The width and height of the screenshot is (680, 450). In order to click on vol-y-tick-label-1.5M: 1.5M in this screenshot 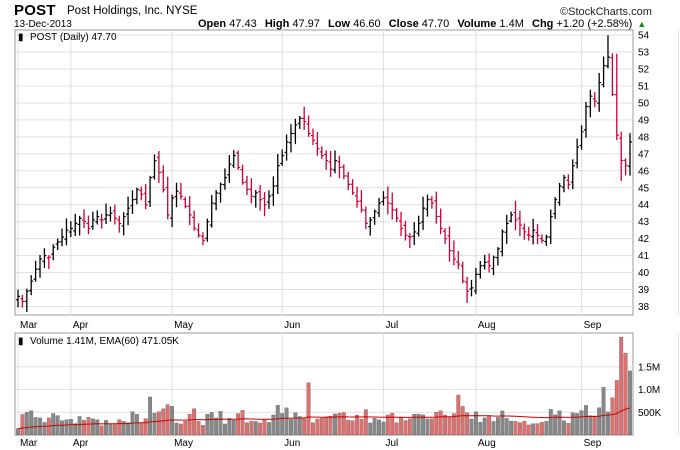, I will do `click(649, 367)`.